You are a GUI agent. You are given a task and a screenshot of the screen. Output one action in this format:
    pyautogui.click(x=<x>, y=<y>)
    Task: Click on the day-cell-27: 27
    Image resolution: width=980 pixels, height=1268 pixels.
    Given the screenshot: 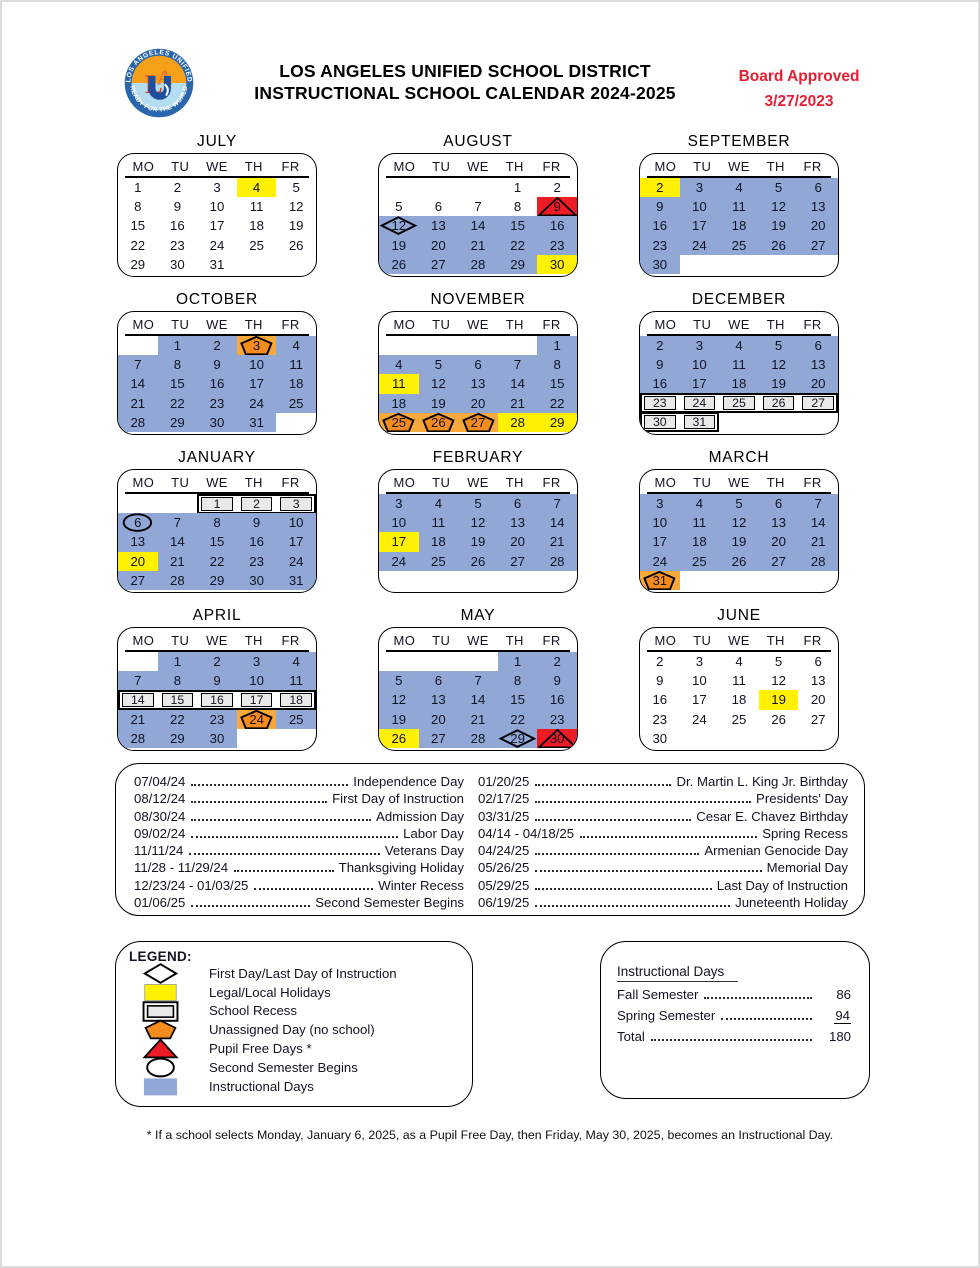 What is the action you would take?
    pyautogui.click(x=818, y=245)
    